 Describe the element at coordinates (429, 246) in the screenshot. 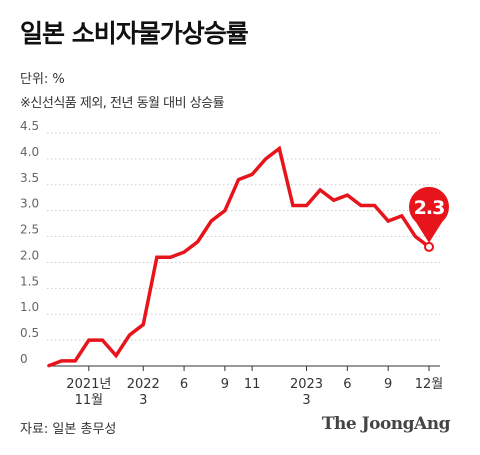

I see `endpoint-marker` at that location.